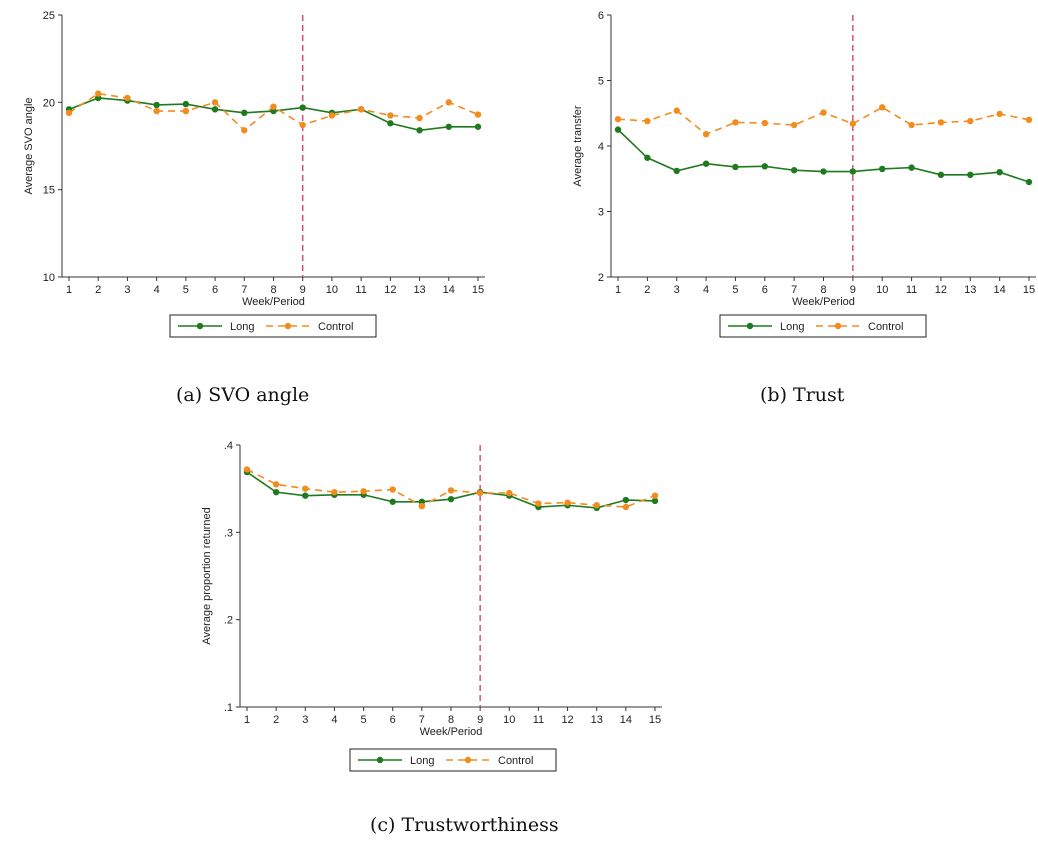 The height and width of the screenshot is (842, 1038). Describe the element at coordinates (468, 760) in the screenshot. I see `legend-marker-control` at that location.